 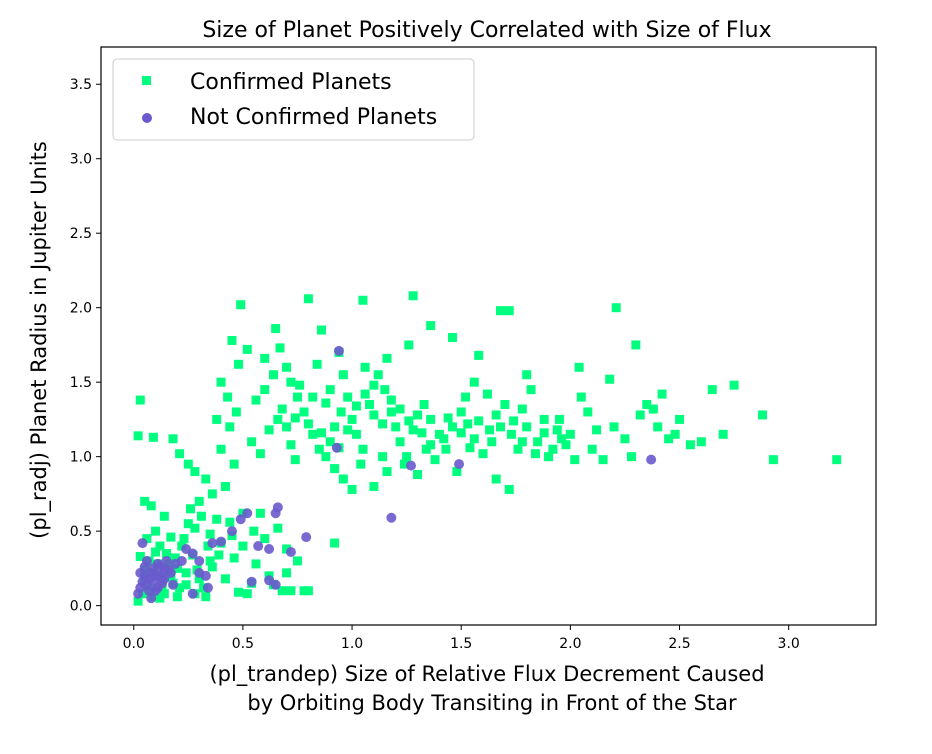 What do you see at coordinates (570, 644) in the screenshot?
I see `x-tick-label: 2.0` at bounding box center [570, 644].